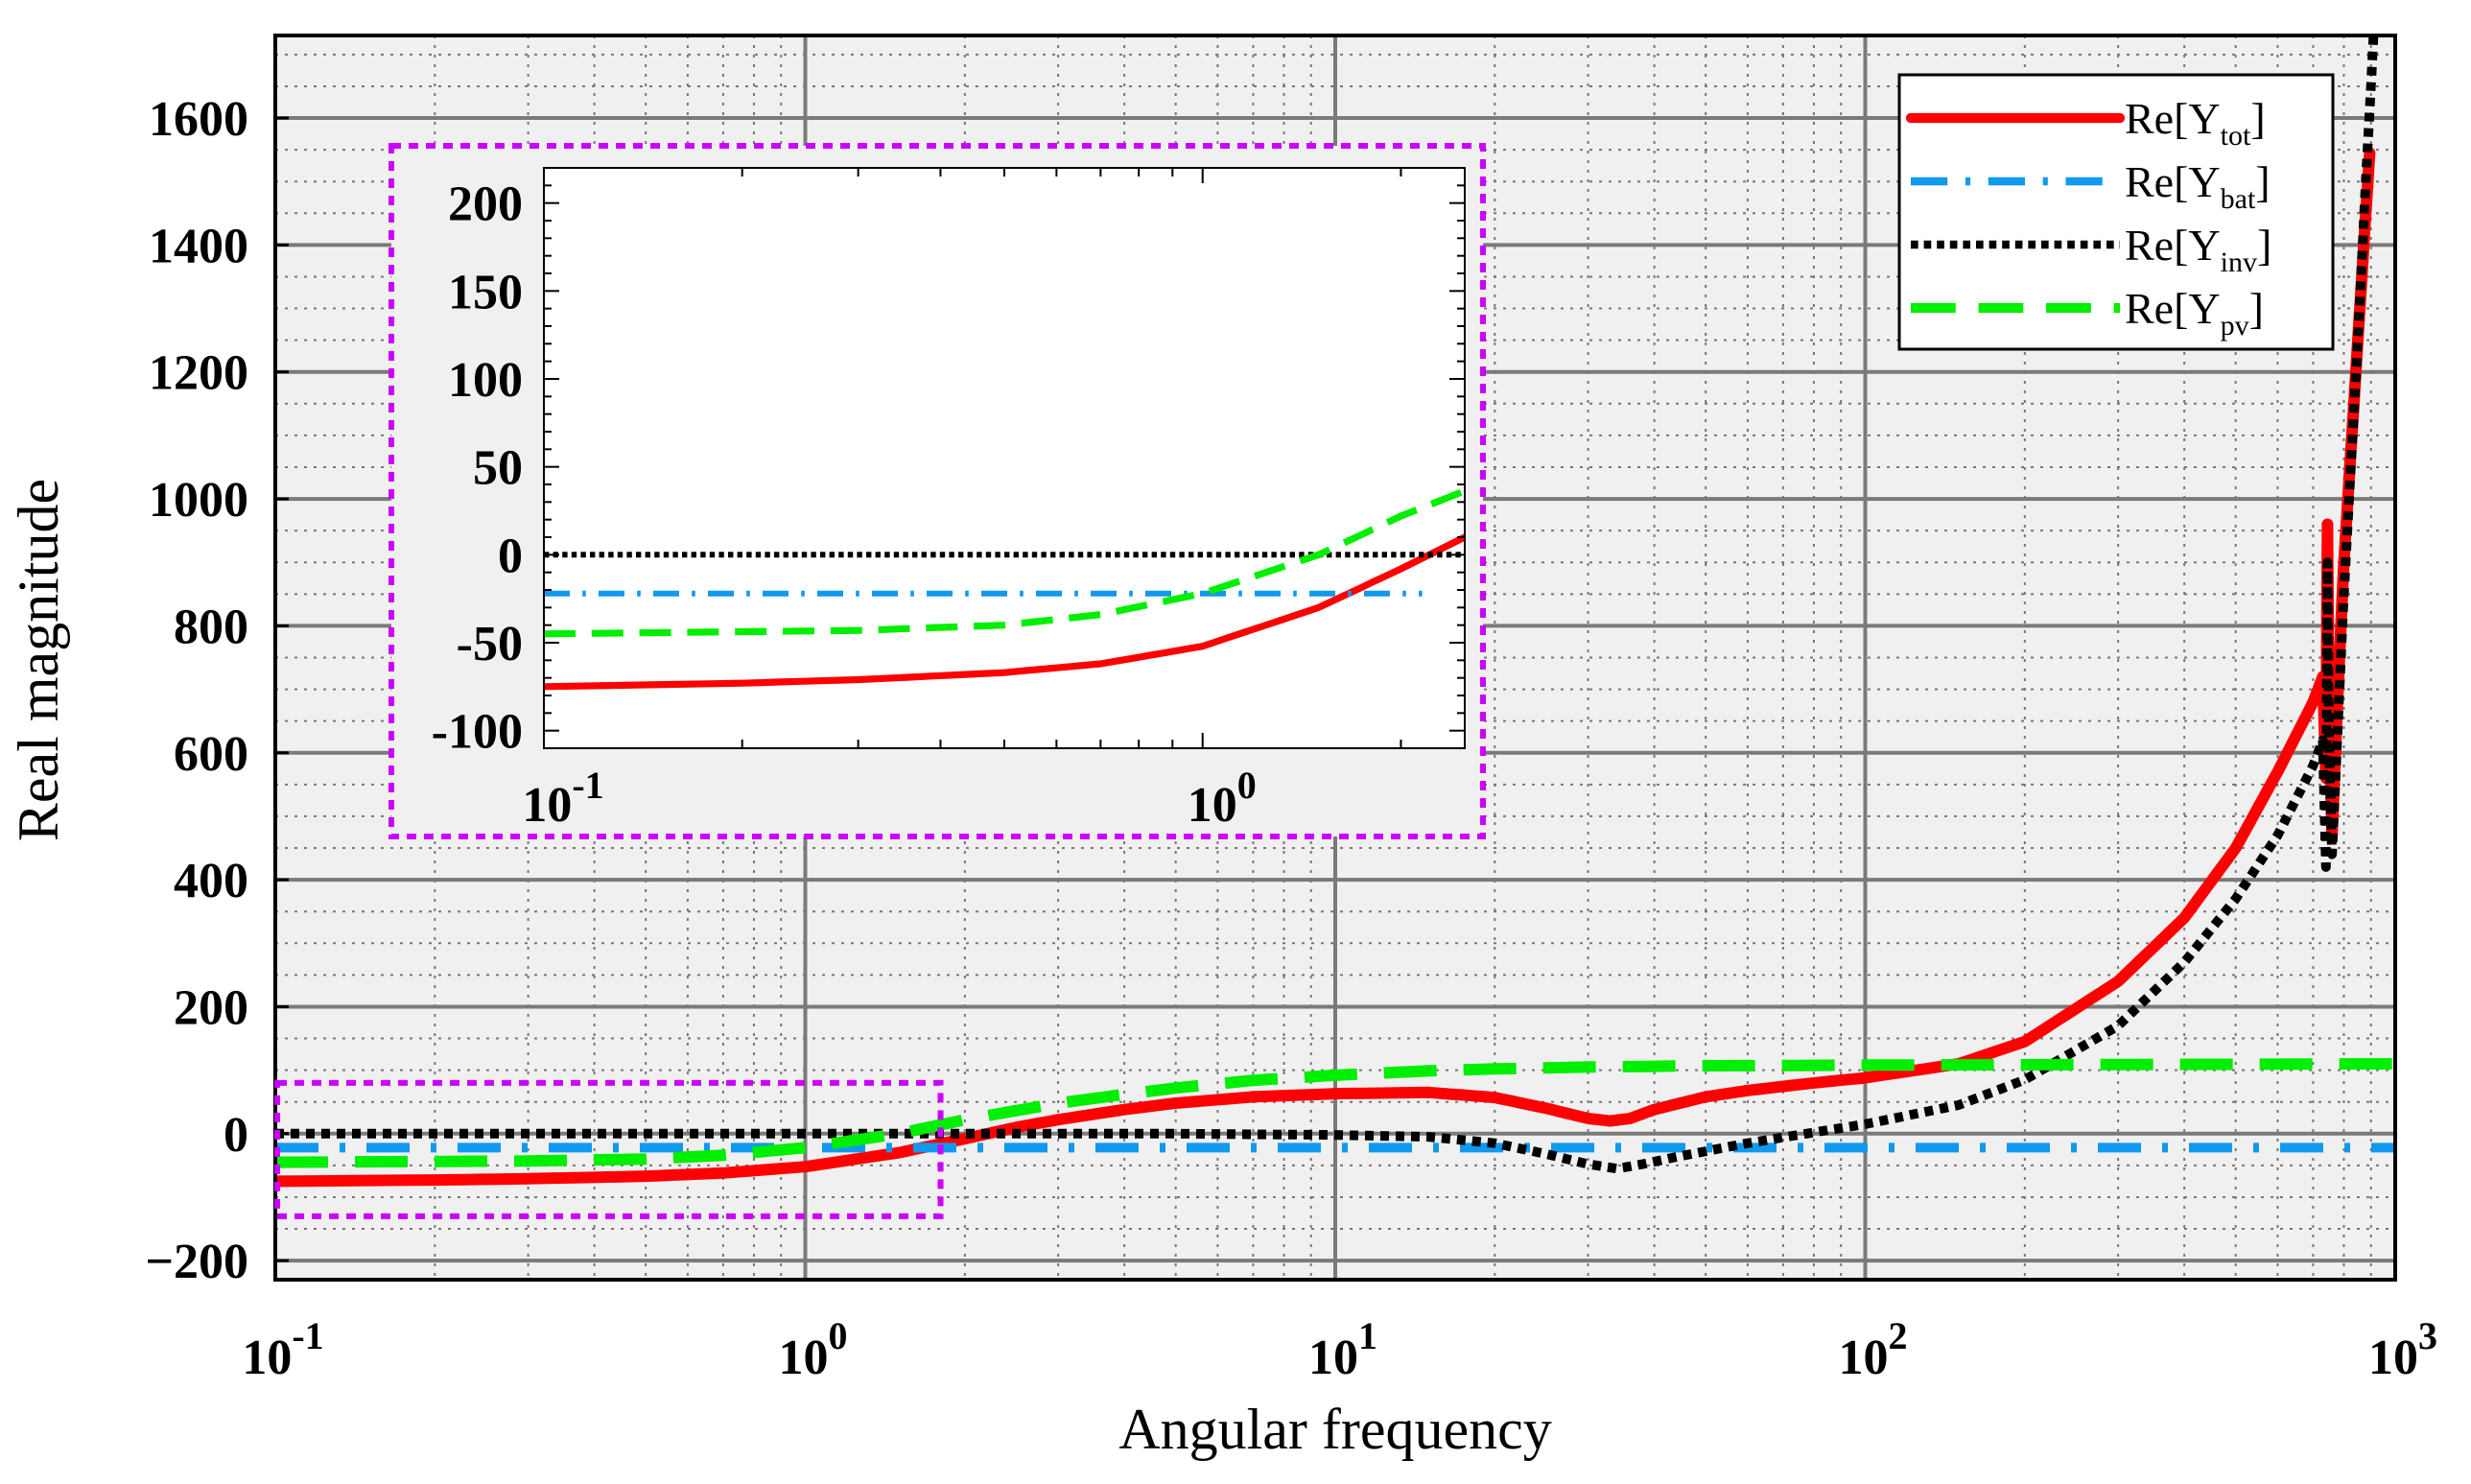 Image resolution: width=2471 pixels, height=1484 pixels. What do you see at coordinates (1004, 458) in the screenshot?
I see `inset-plot-background` at bounding box center [1004, 458].